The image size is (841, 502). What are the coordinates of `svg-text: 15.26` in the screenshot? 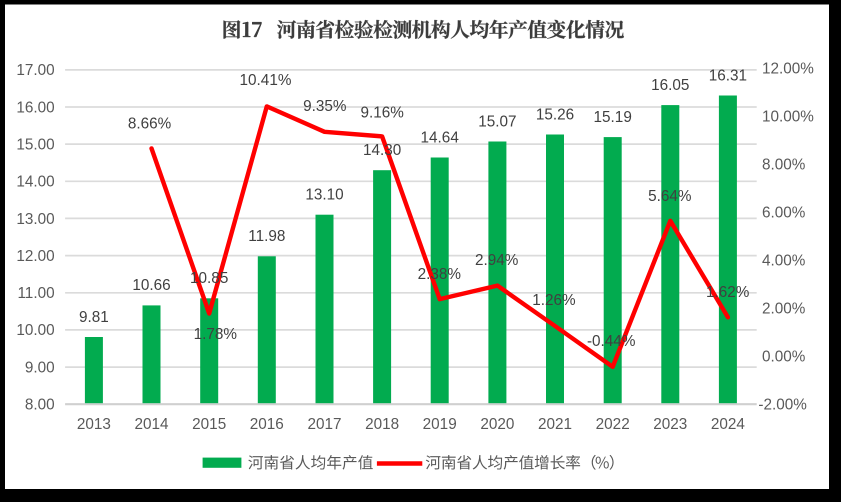 It's located at (555, 114).